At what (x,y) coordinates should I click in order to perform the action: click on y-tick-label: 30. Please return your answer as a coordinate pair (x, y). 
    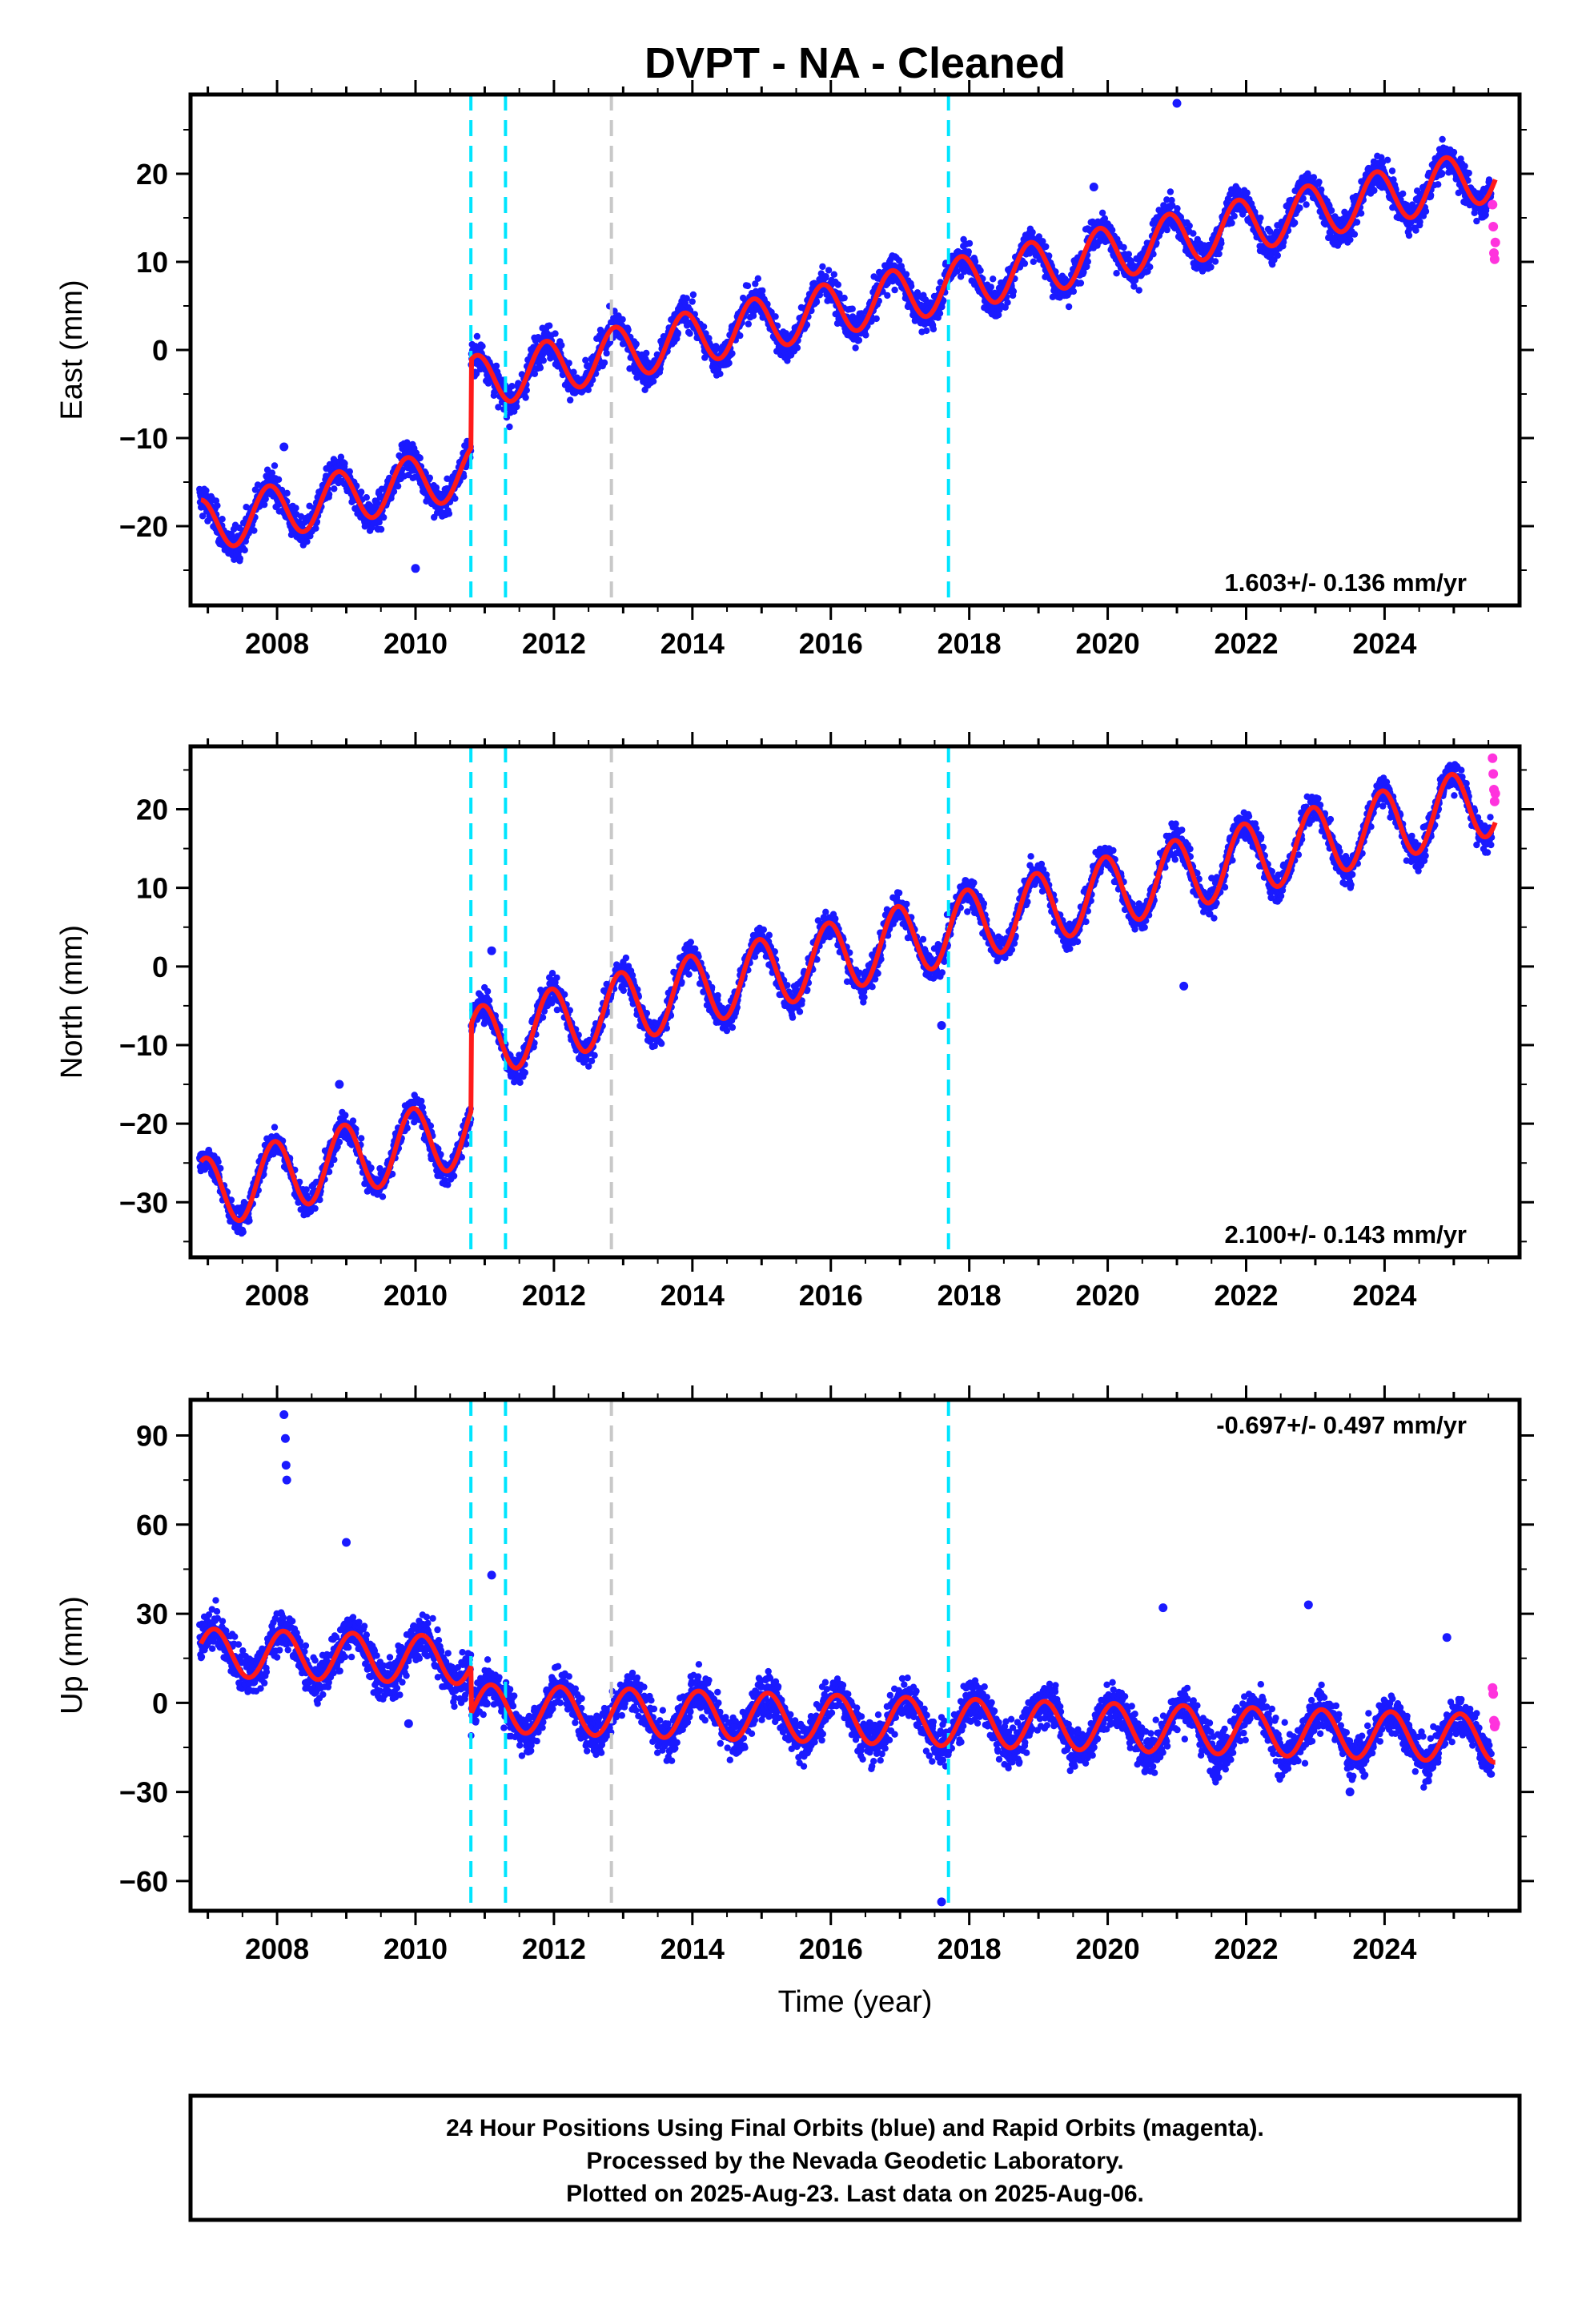
    Looking at the image, I should click on (152, 1614).